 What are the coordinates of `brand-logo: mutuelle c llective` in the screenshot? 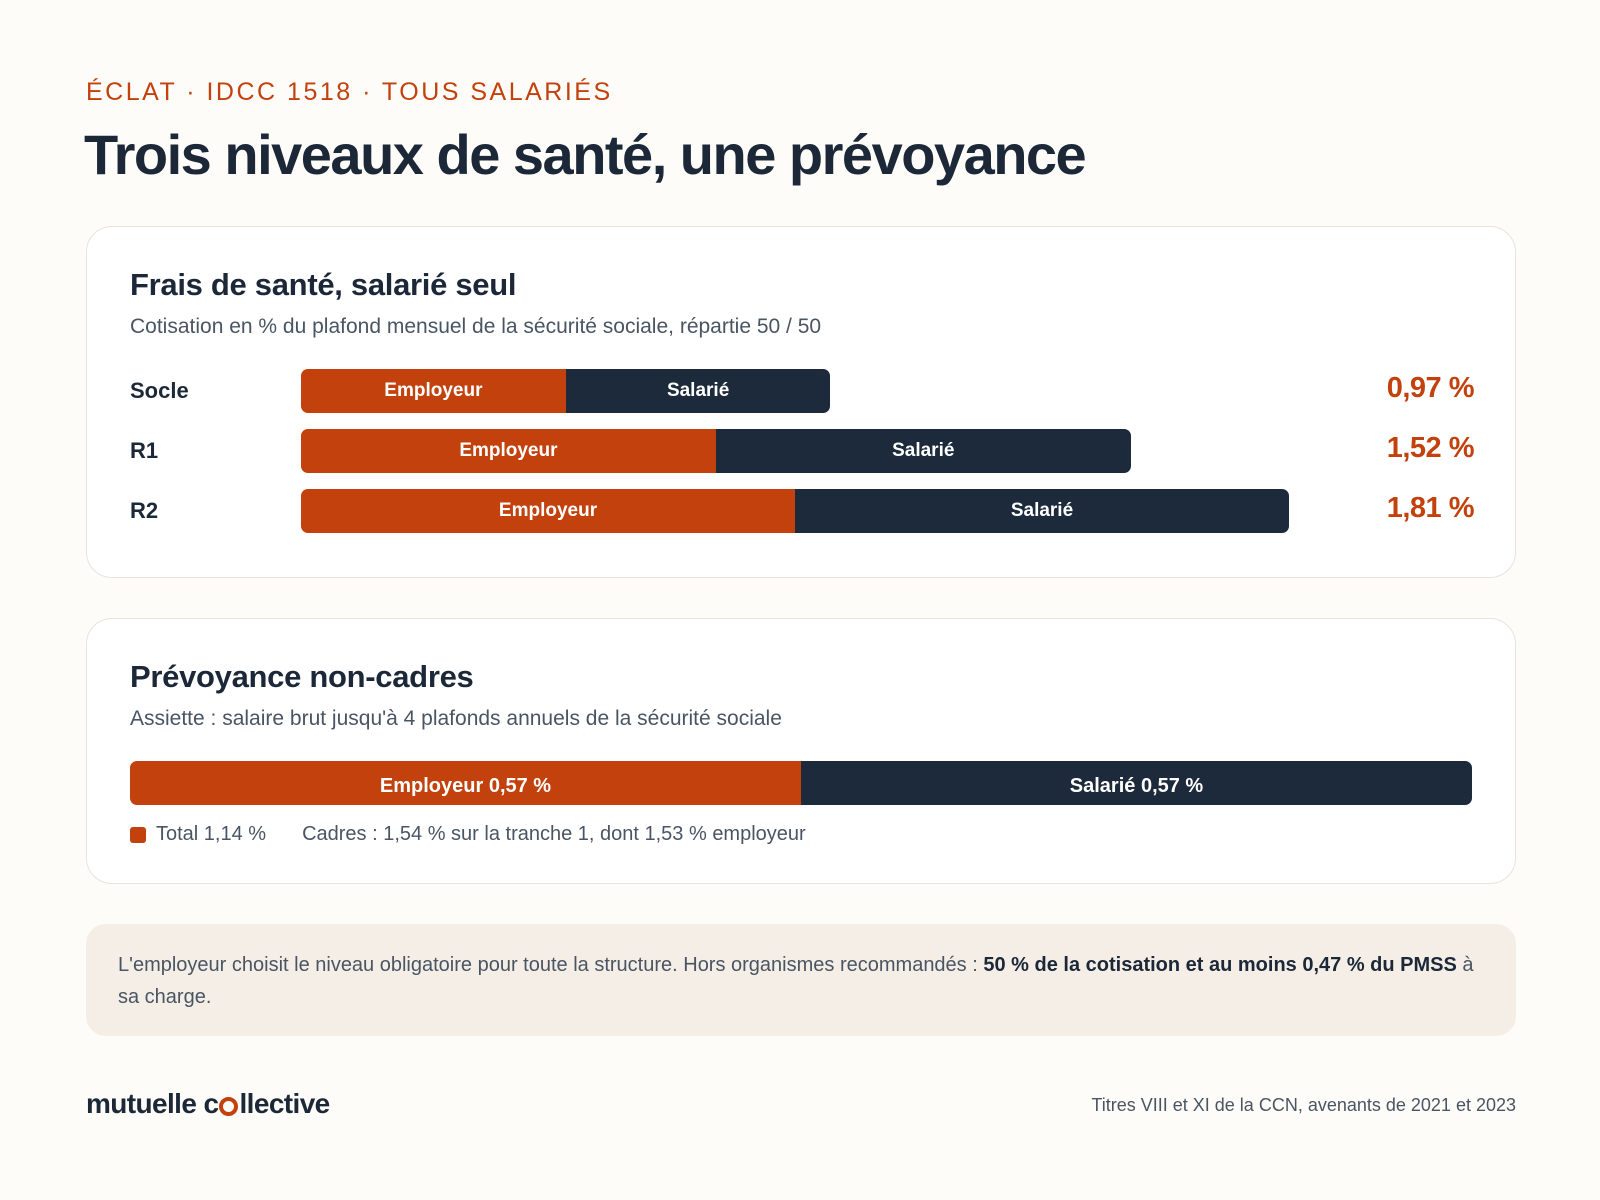 It's located at (208, 1104).